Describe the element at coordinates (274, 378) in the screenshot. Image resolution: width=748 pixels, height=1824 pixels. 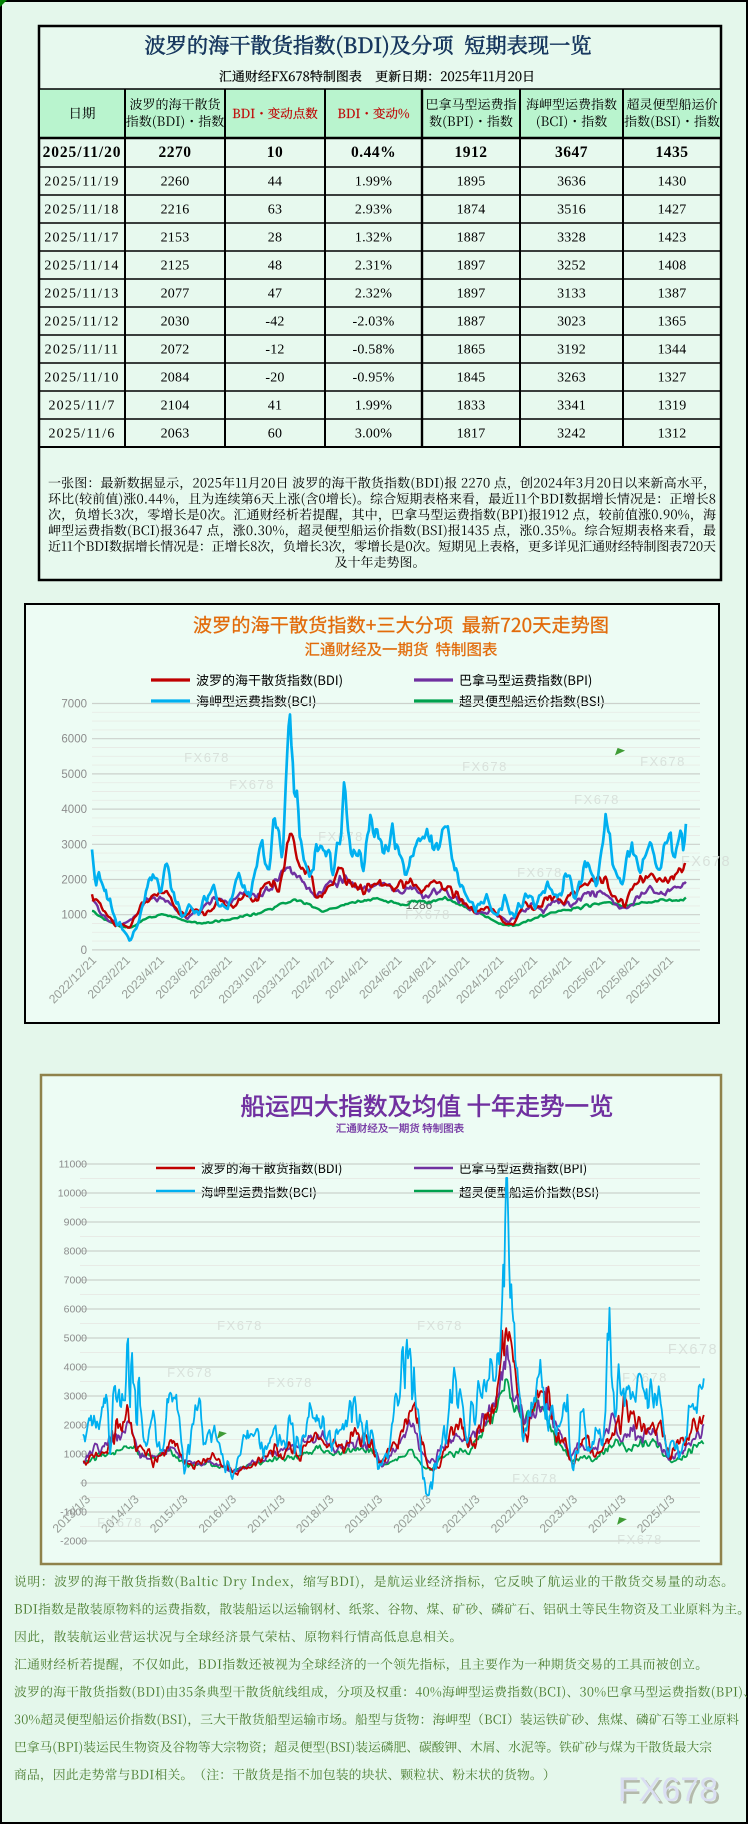
I see `svg-text: -20` at that location.